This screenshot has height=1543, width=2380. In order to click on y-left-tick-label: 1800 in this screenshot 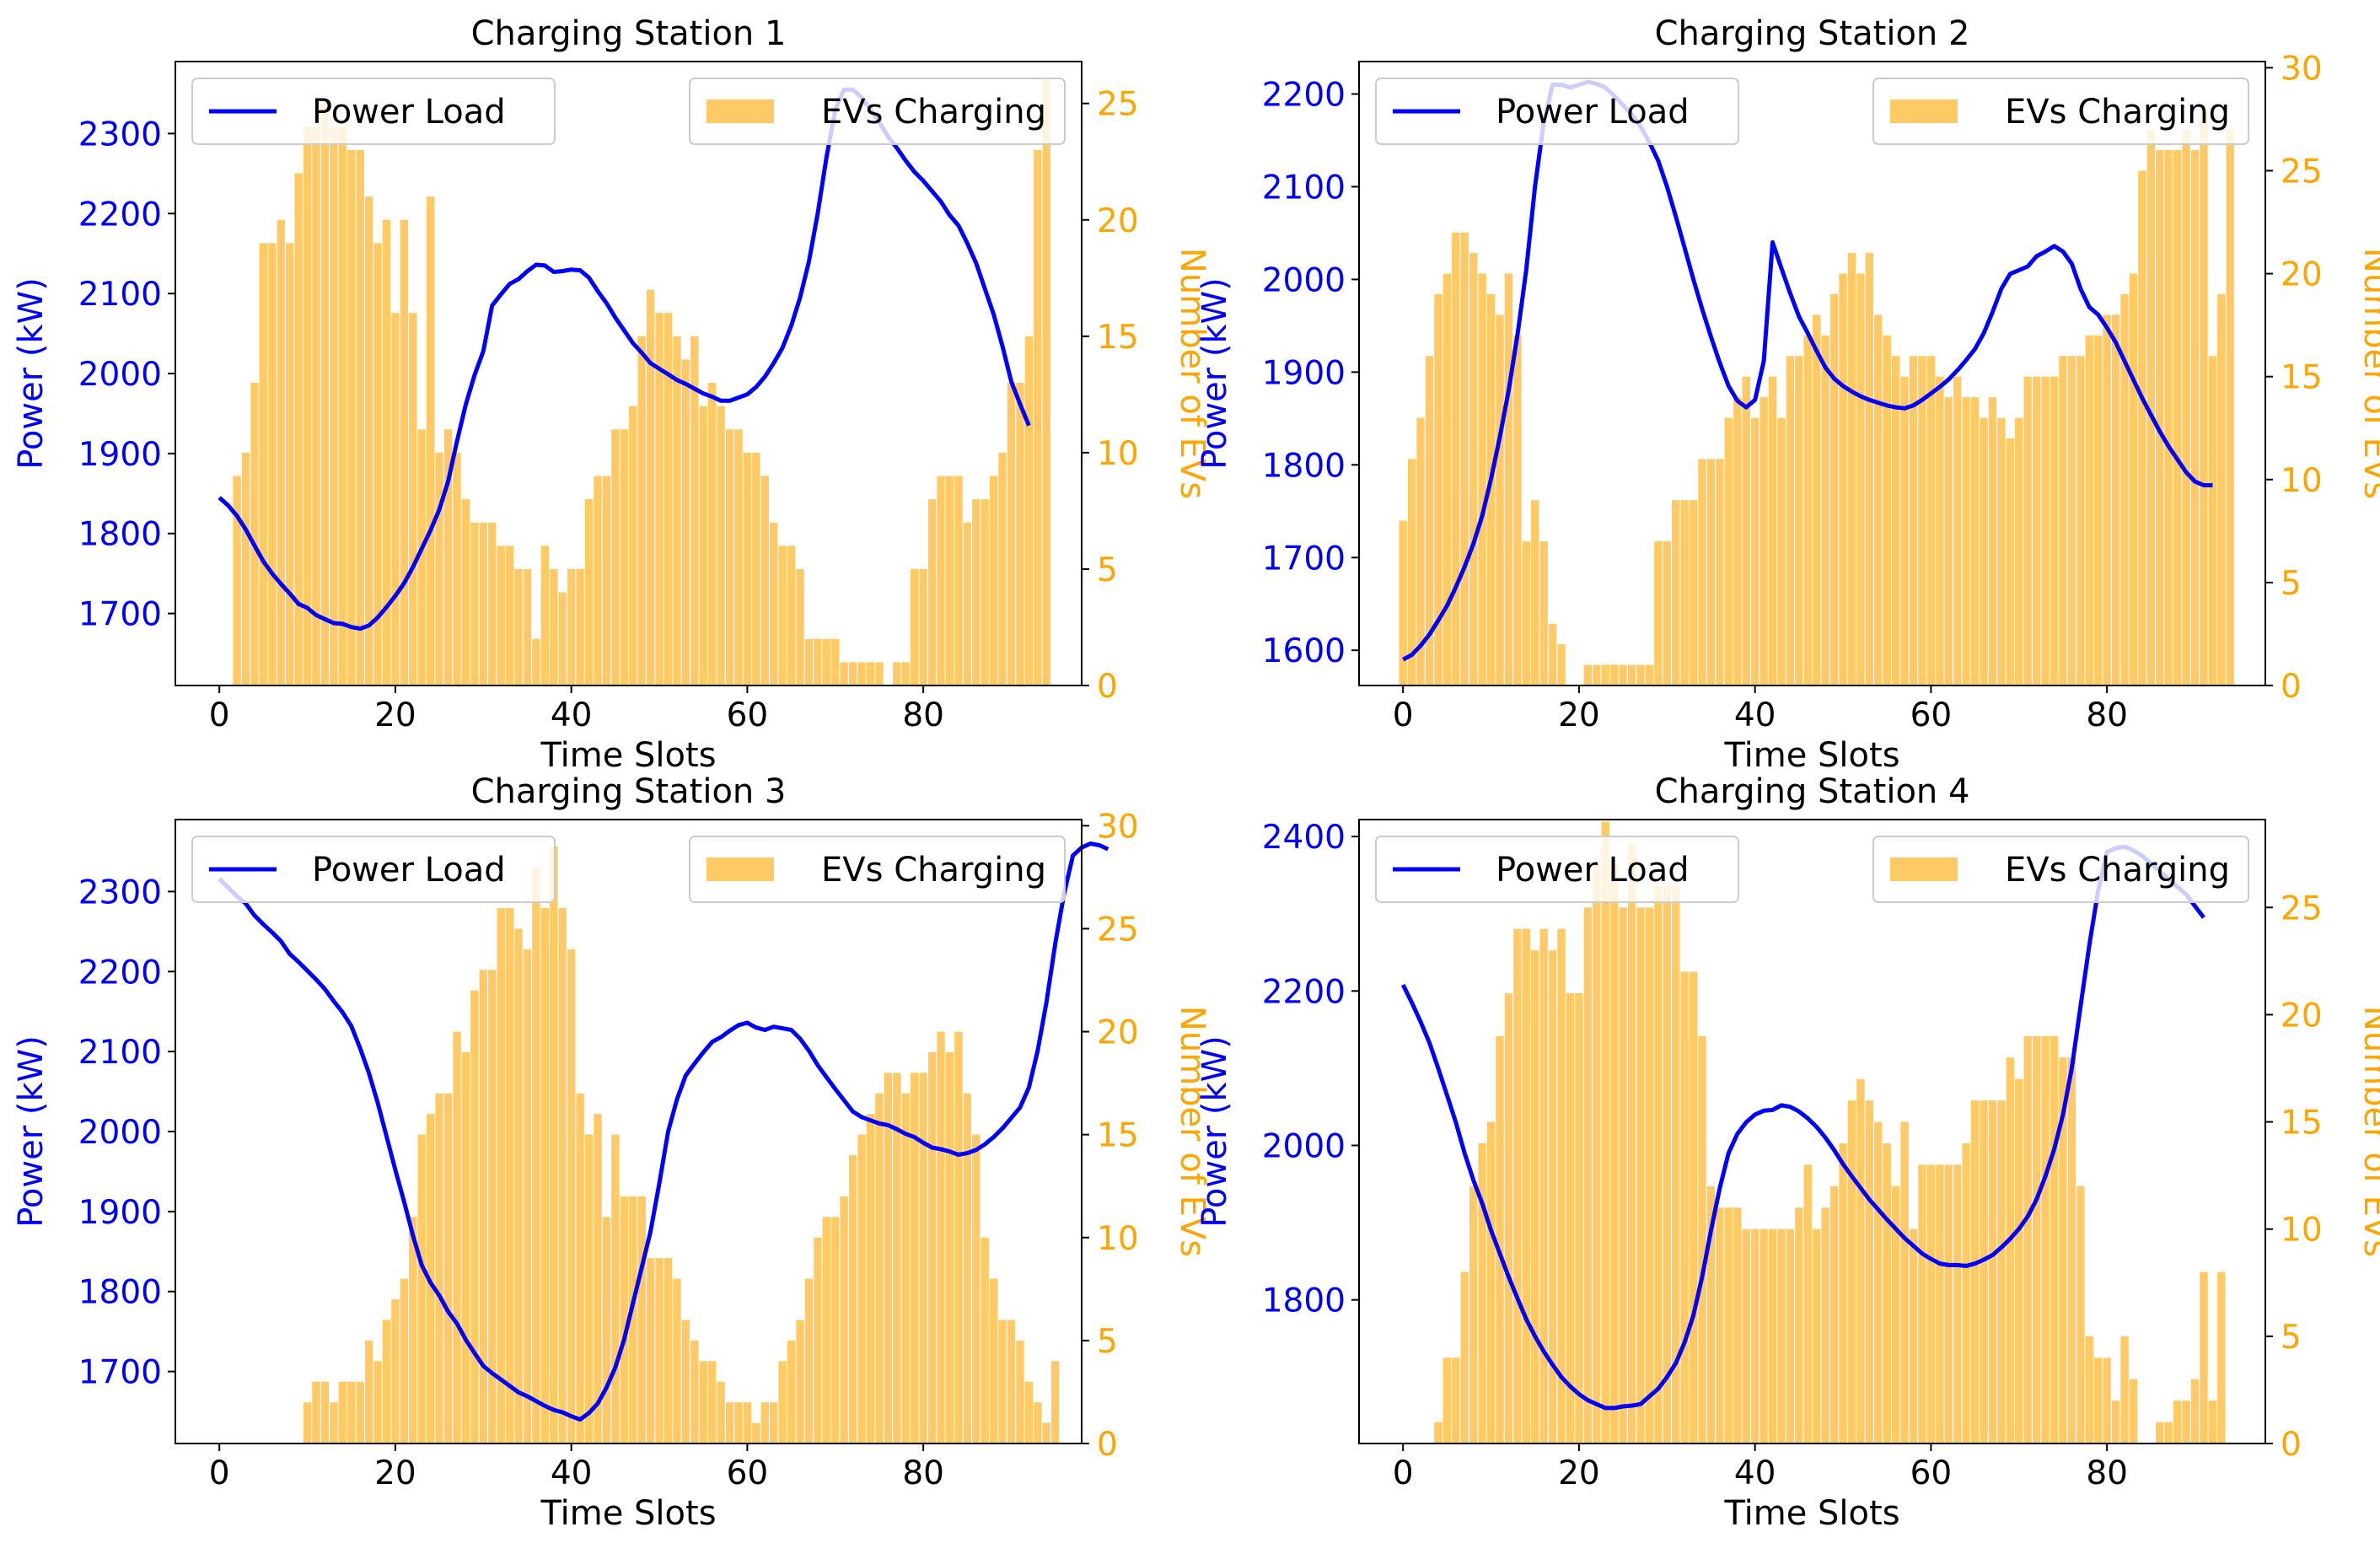, I will do `click(1304, 1301)`.